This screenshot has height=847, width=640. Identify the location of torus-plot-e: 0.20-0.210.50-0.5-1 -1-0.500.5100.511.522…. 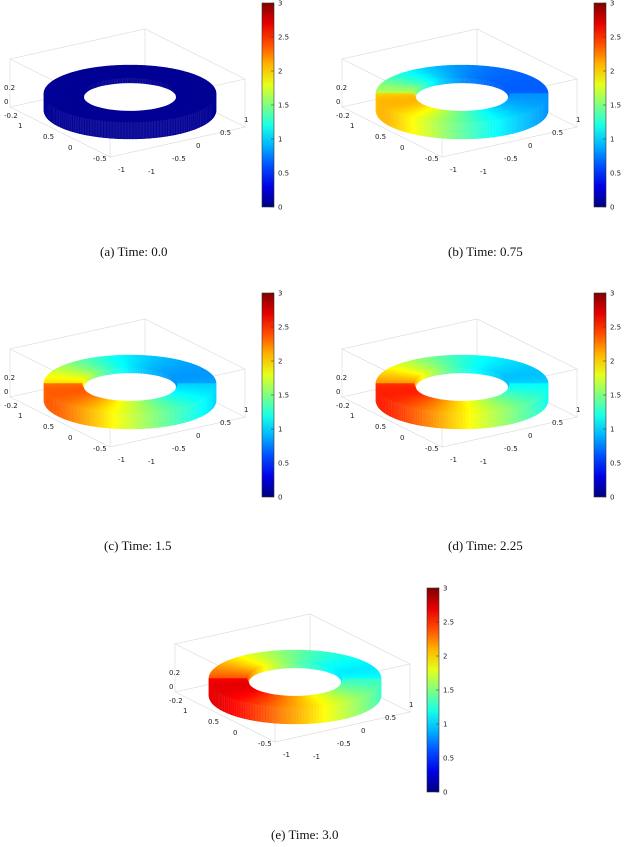
(311, 691).